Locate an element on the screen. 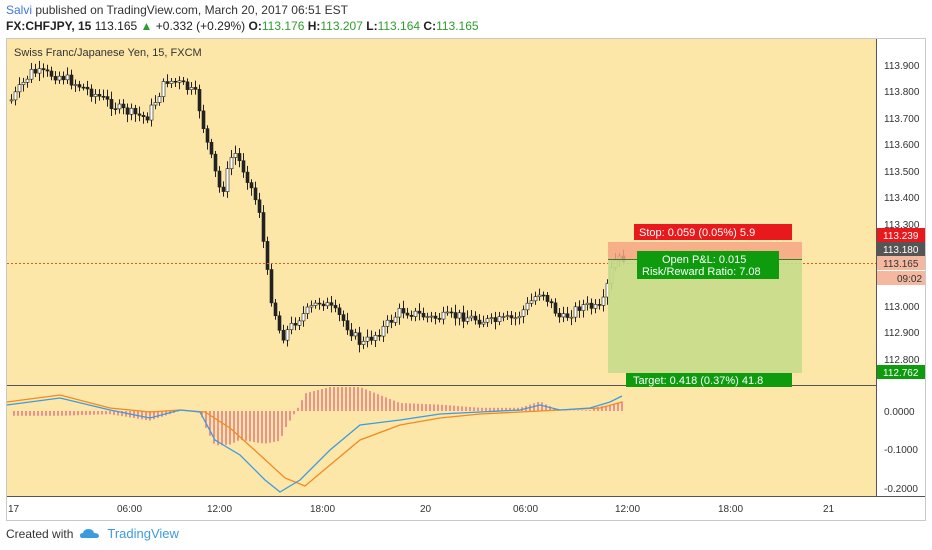 The width and height of the screenshot is (932, 550). tradingview-cloud-icon is located at coordinates (90, 533).